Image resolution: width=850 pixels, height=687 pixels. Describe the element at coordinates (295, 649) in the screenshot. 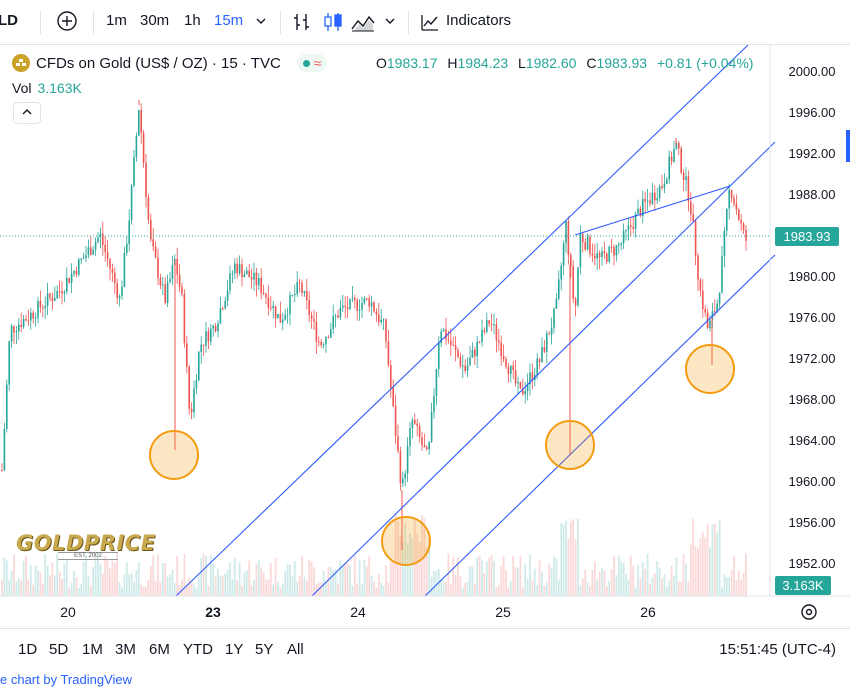

I see `range-all: All` at that location.